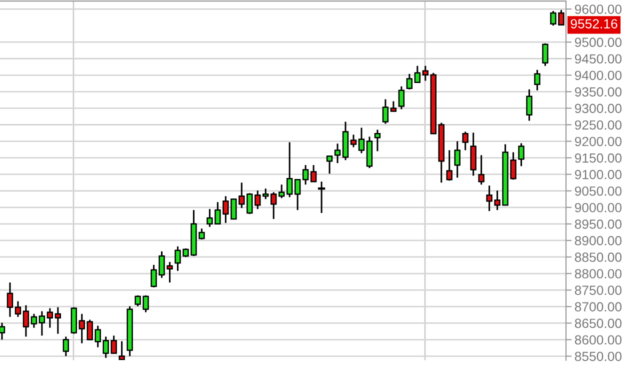 The width and height of the screenshot is (626, 366). I want to click on text: 9552.16, so click(594, 23).